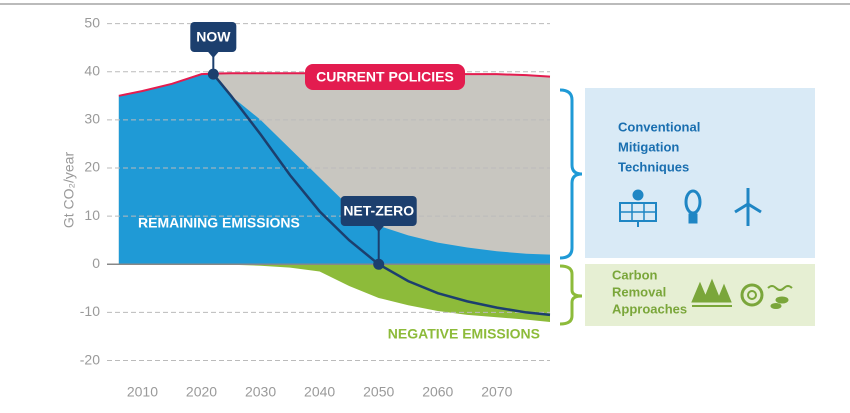 The height and width of the screenshot is (413, 850). I want to click on y-tick-label: 40, so click(92, 70).